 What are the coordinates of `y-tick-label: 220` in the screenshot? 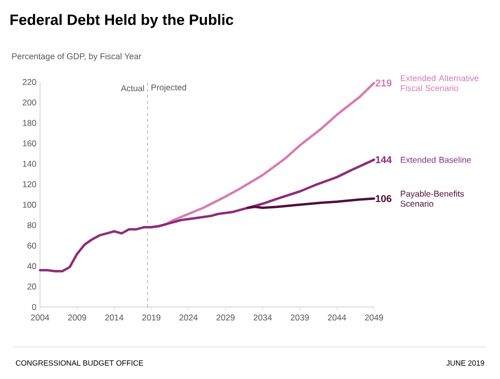 It's located at (29, 82).